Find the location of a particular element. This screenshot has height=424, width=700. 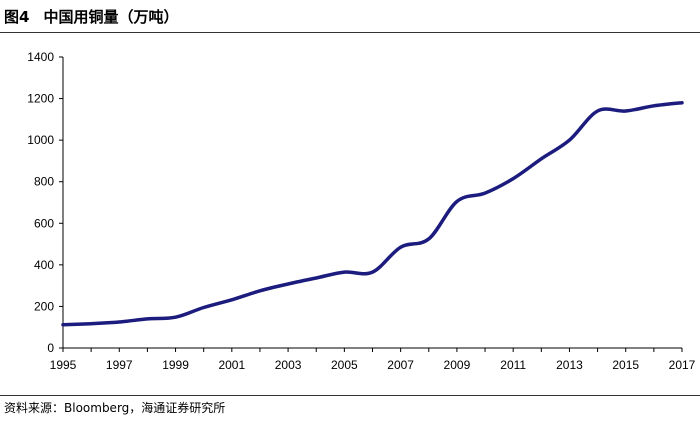

x-tick-label: 1995 is located at coordinates (63, 365).